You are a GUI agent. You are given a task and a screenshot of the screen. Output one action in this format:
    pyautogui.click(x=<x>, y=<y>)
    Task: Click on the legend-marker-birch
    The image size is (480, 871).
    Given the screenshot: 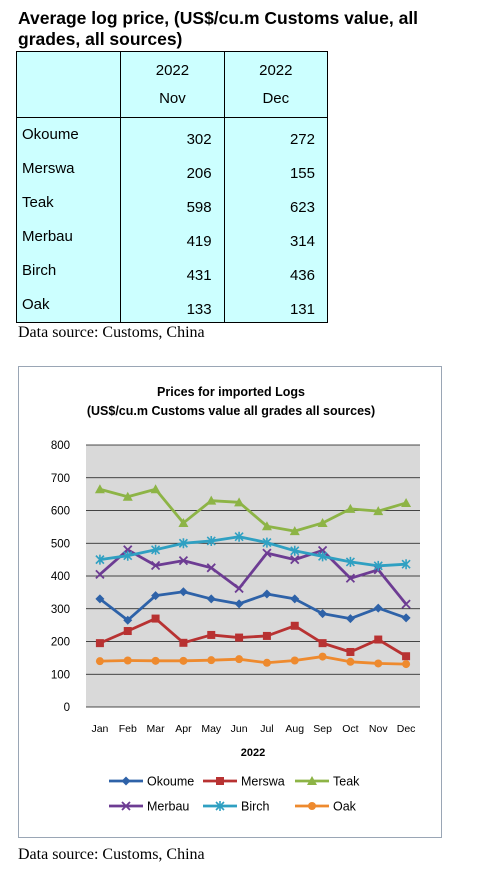 What is the action you would take?
    pyautogui.click(x=220, y=806)
    